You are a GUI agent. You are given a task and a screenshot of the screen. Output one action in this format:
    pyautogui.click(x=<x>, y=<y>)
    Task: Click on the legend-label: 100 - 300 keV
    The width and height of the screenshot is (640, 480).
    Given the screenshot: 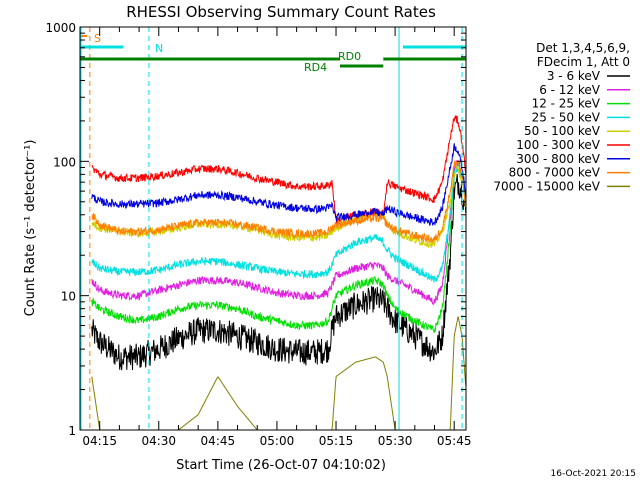 What is the action you would take?
    pyautogui.click(x=558, y=145)
    